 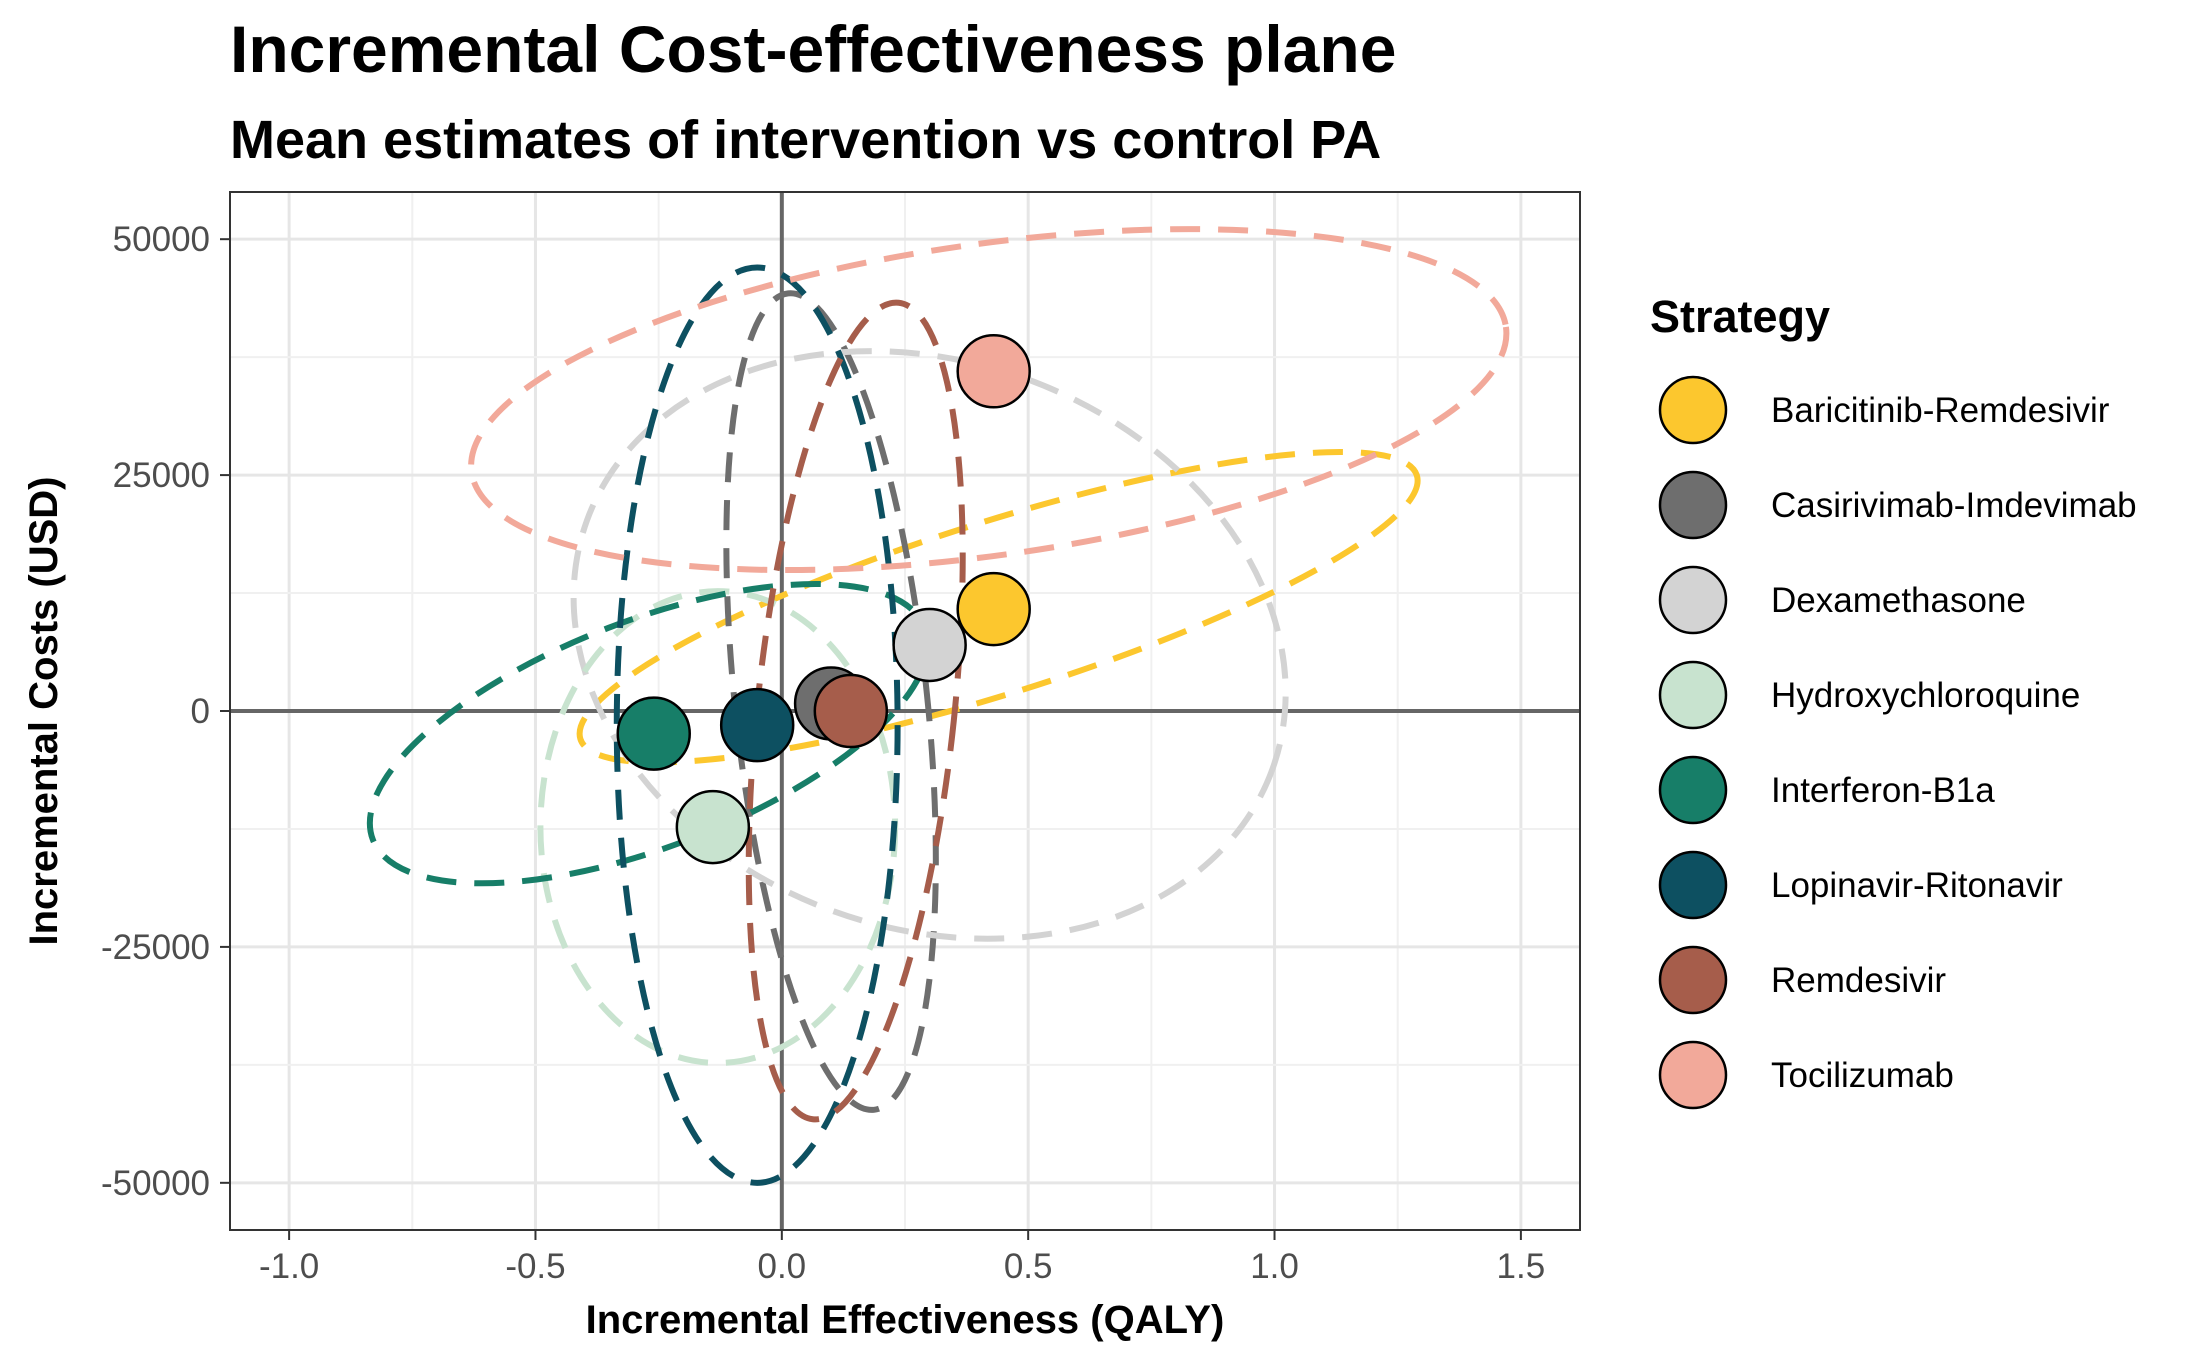 What do you see at coordinates (1693, 600) in the screenshot?
I see `legend-key-dexamethasone` at bounding box center [1693, 600].